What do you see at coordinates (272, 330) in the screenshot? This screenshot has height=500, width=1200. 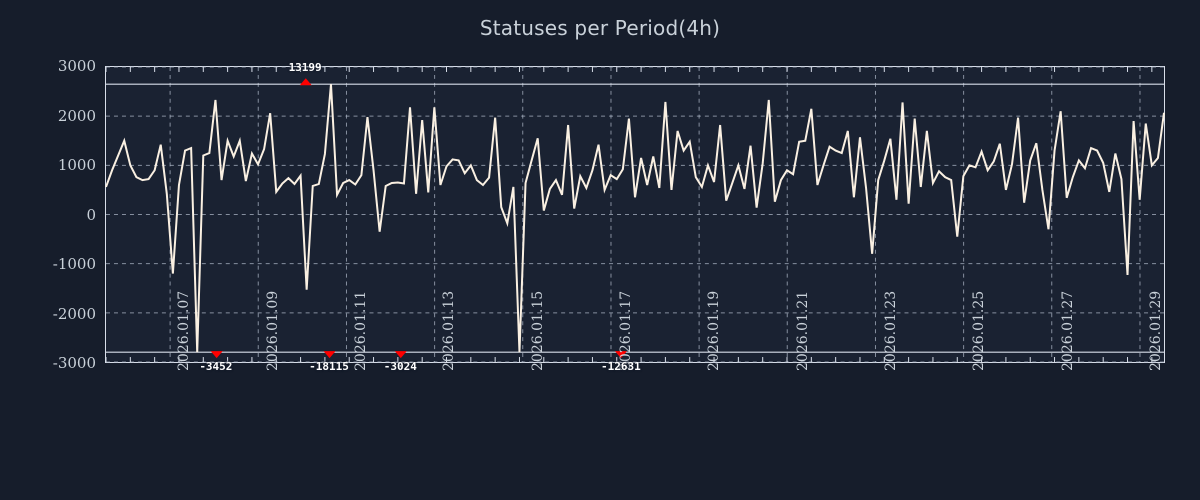 I see `x-tick-label: 2026.01.09` at bounding box center [272, 330].